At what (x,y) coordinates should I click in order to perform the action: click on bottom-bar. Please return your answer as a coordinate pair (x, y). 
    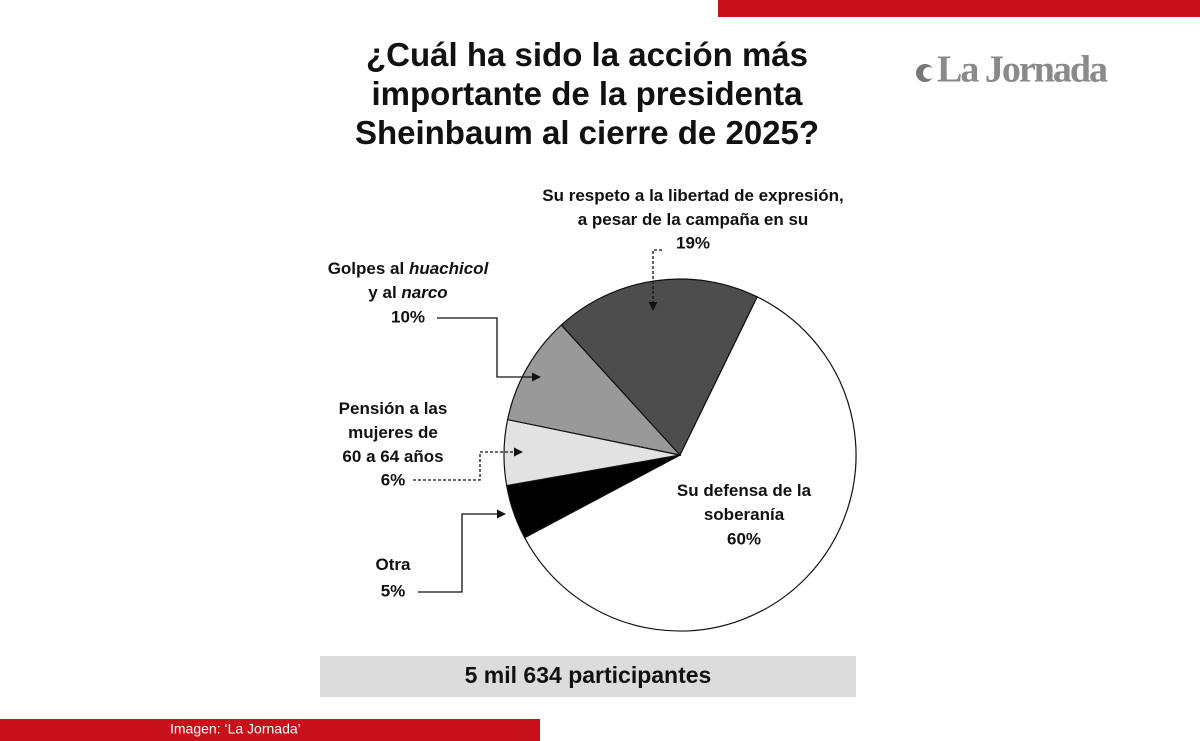
    Looking at the image, I should click on (270, 730).